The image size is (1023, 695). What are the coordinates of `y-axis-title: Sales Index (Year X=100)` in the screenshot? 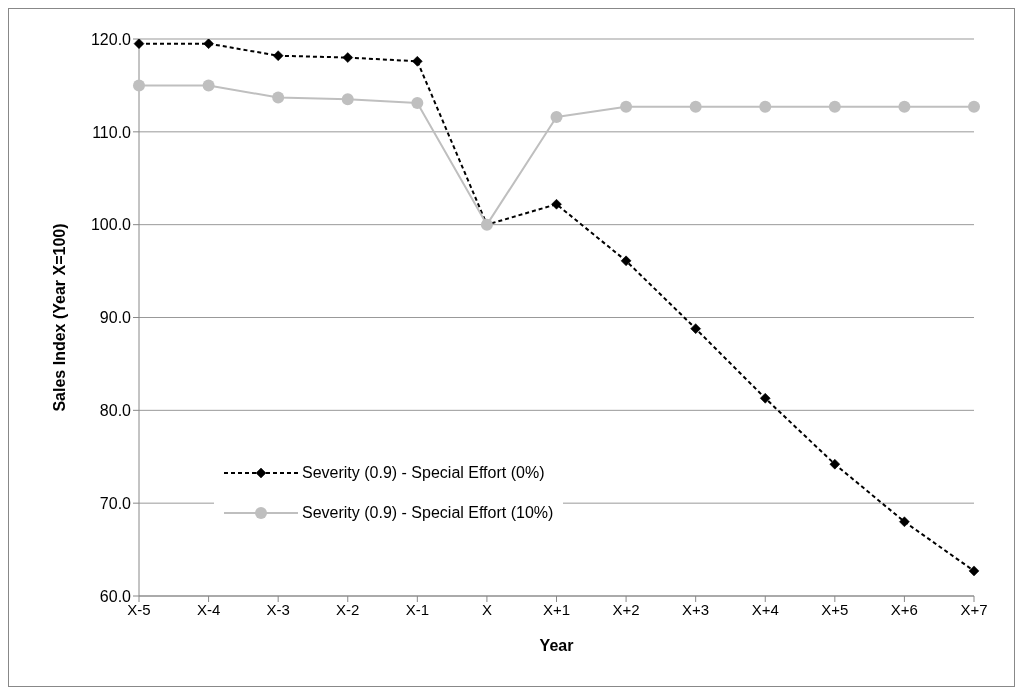 It's located at (59, 317).